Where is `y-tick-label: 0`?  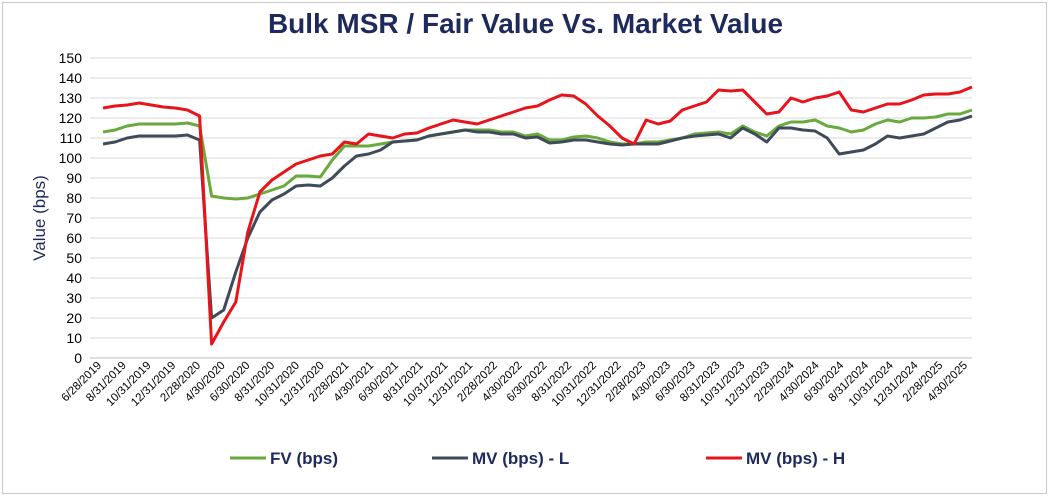
y-tick-label: 0 is located at coordinates (78, 358).